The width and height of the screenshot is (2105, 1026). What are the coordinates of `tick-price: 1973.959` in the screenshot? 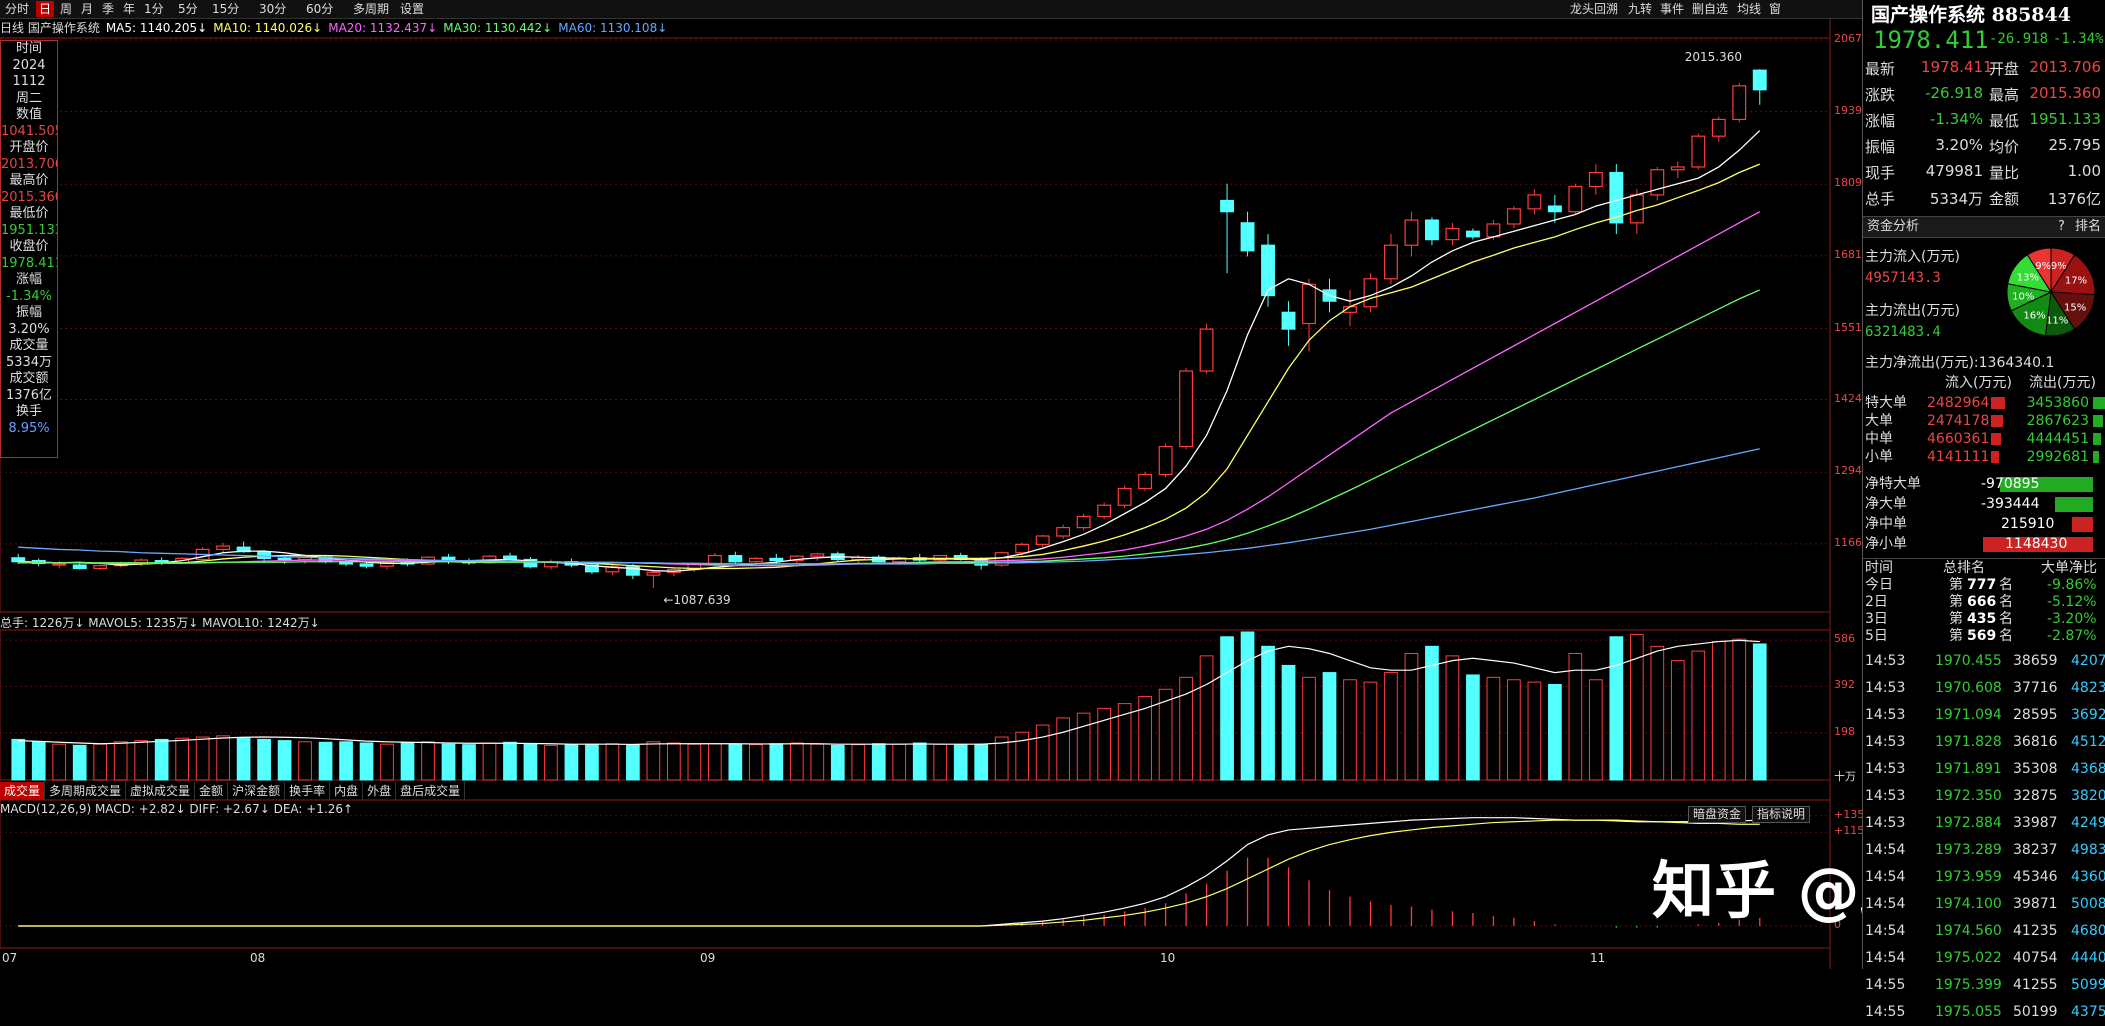 It's located at (1968, 877).